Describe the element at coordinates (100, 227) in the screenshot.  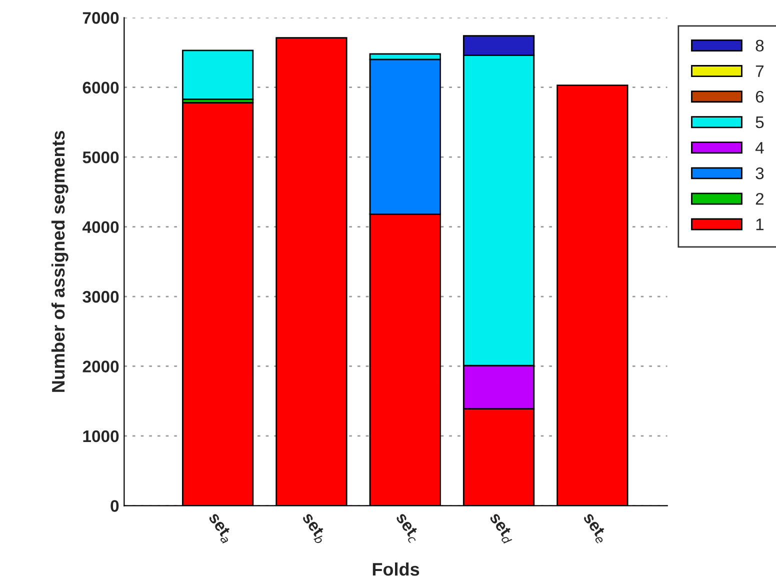
I see `y-tick-label: 4000` at that location.